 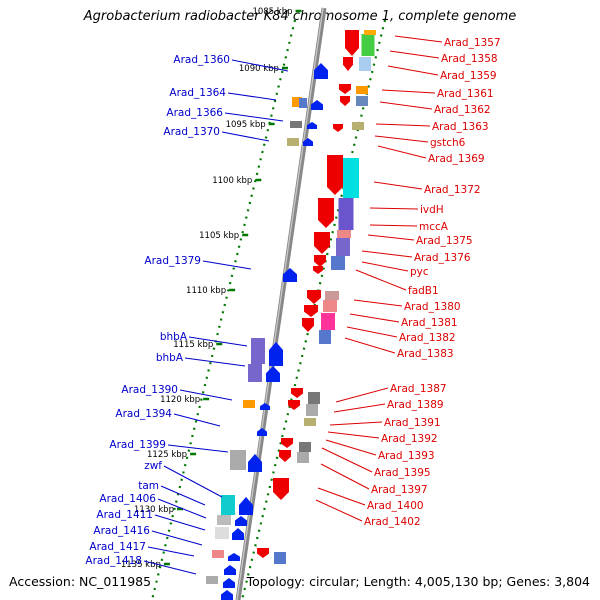 What do you see at coordinates (432, 307) in the screenshot?
I see `reverse-gene-label: Arad_1380` at bounding box center [432, 307].